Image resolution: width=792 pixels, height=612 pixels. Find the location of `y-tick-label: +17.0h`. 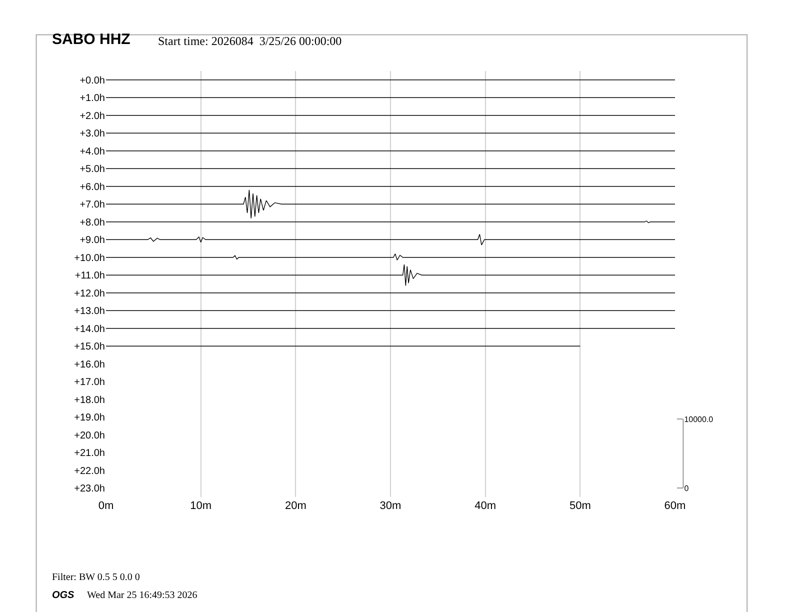

y-tick-label: +17.0h is located at coordinates (89, 382).